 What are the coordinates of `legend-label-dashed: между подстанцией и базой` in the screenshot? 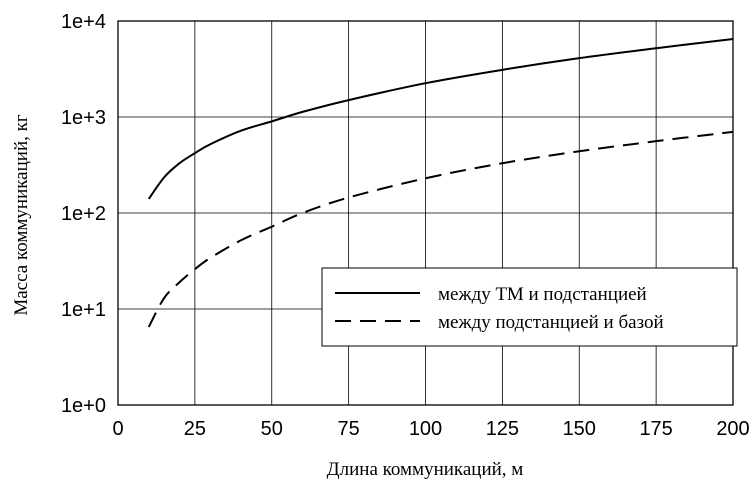 It's located at (551, 322).